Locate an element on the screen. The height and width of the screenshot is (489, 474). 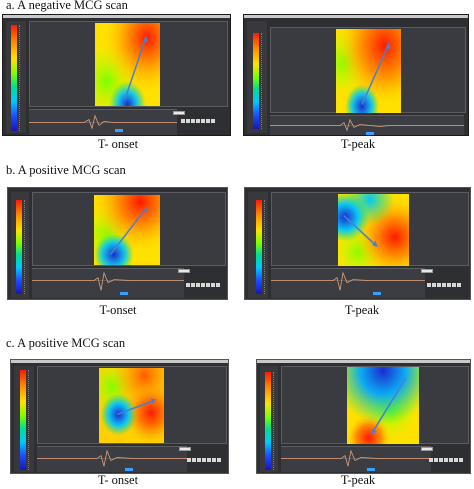
mcg-window-b-peak is located at coordinates (357, 243).